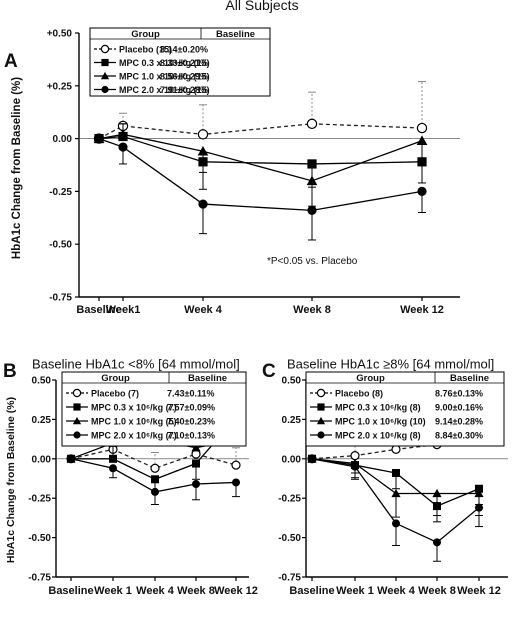 Image resolution: width=520 pixels, height=621 pixels. Describe the element at coordinates (145, 49) in the screenshot. I see `panel-a-legend-label: Placebo (15)` at that location.